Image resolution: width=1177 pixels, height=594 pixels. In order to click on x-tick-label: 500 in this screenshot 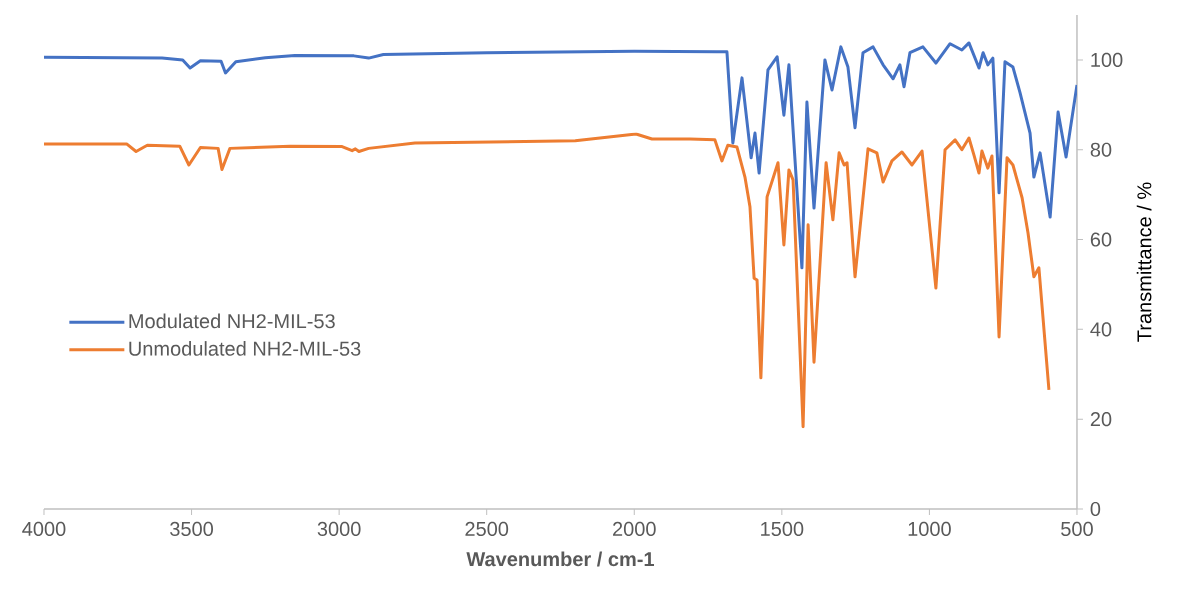, I will do `click(1077, 529)`.